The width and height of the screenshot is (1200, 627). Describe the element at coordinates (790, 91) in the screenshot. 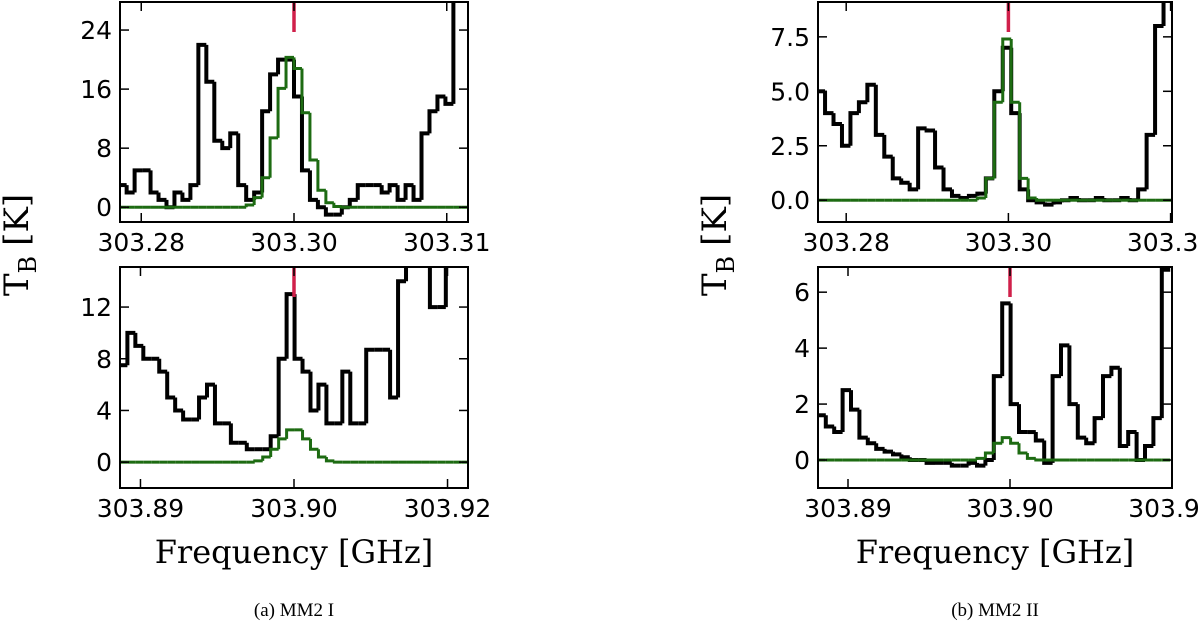

I see `y-tick-label: 5.0` at that location.